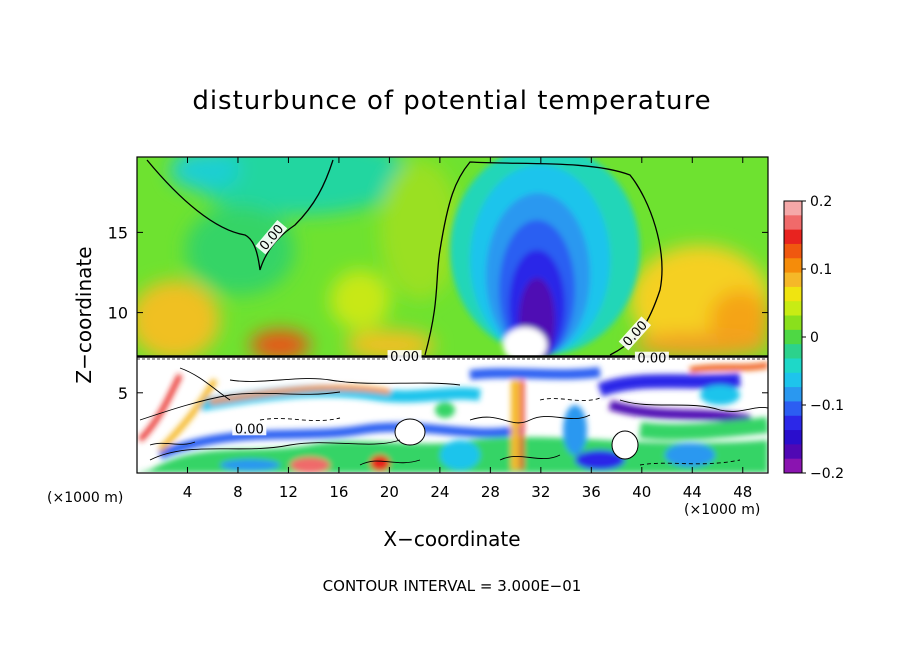  What do you see at coordinates (742, 492) in the screenshot?
I see `x-tick-label: 48` at bounding box center [742, 492].